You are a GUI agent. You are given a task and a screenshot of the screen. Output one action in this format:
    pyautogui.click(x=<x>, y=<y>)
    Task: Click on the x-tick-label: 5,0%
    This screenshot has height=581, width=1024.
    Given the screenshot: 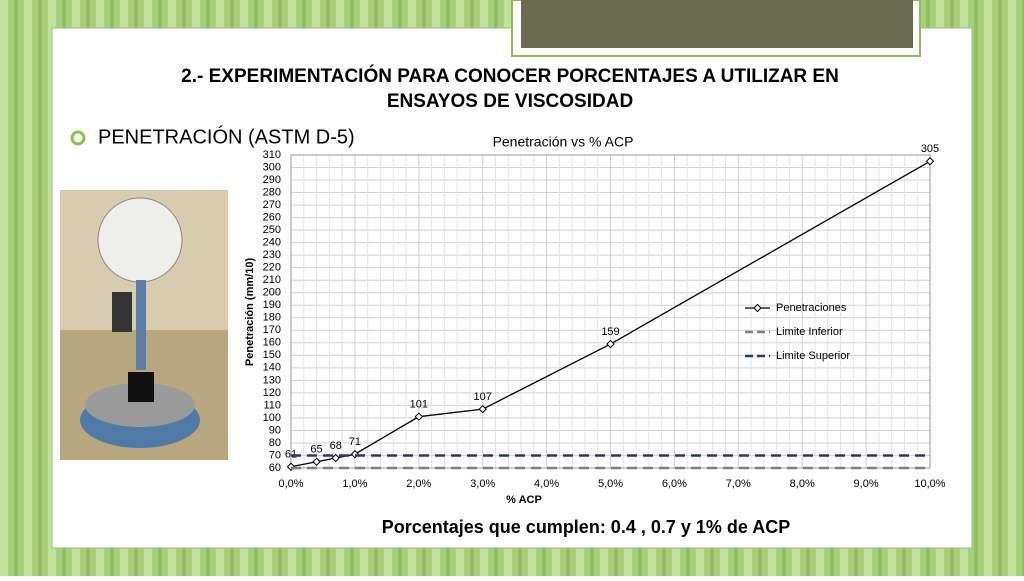 What is the action you would take?
    pyautogui.click(x=610, y=484)
    